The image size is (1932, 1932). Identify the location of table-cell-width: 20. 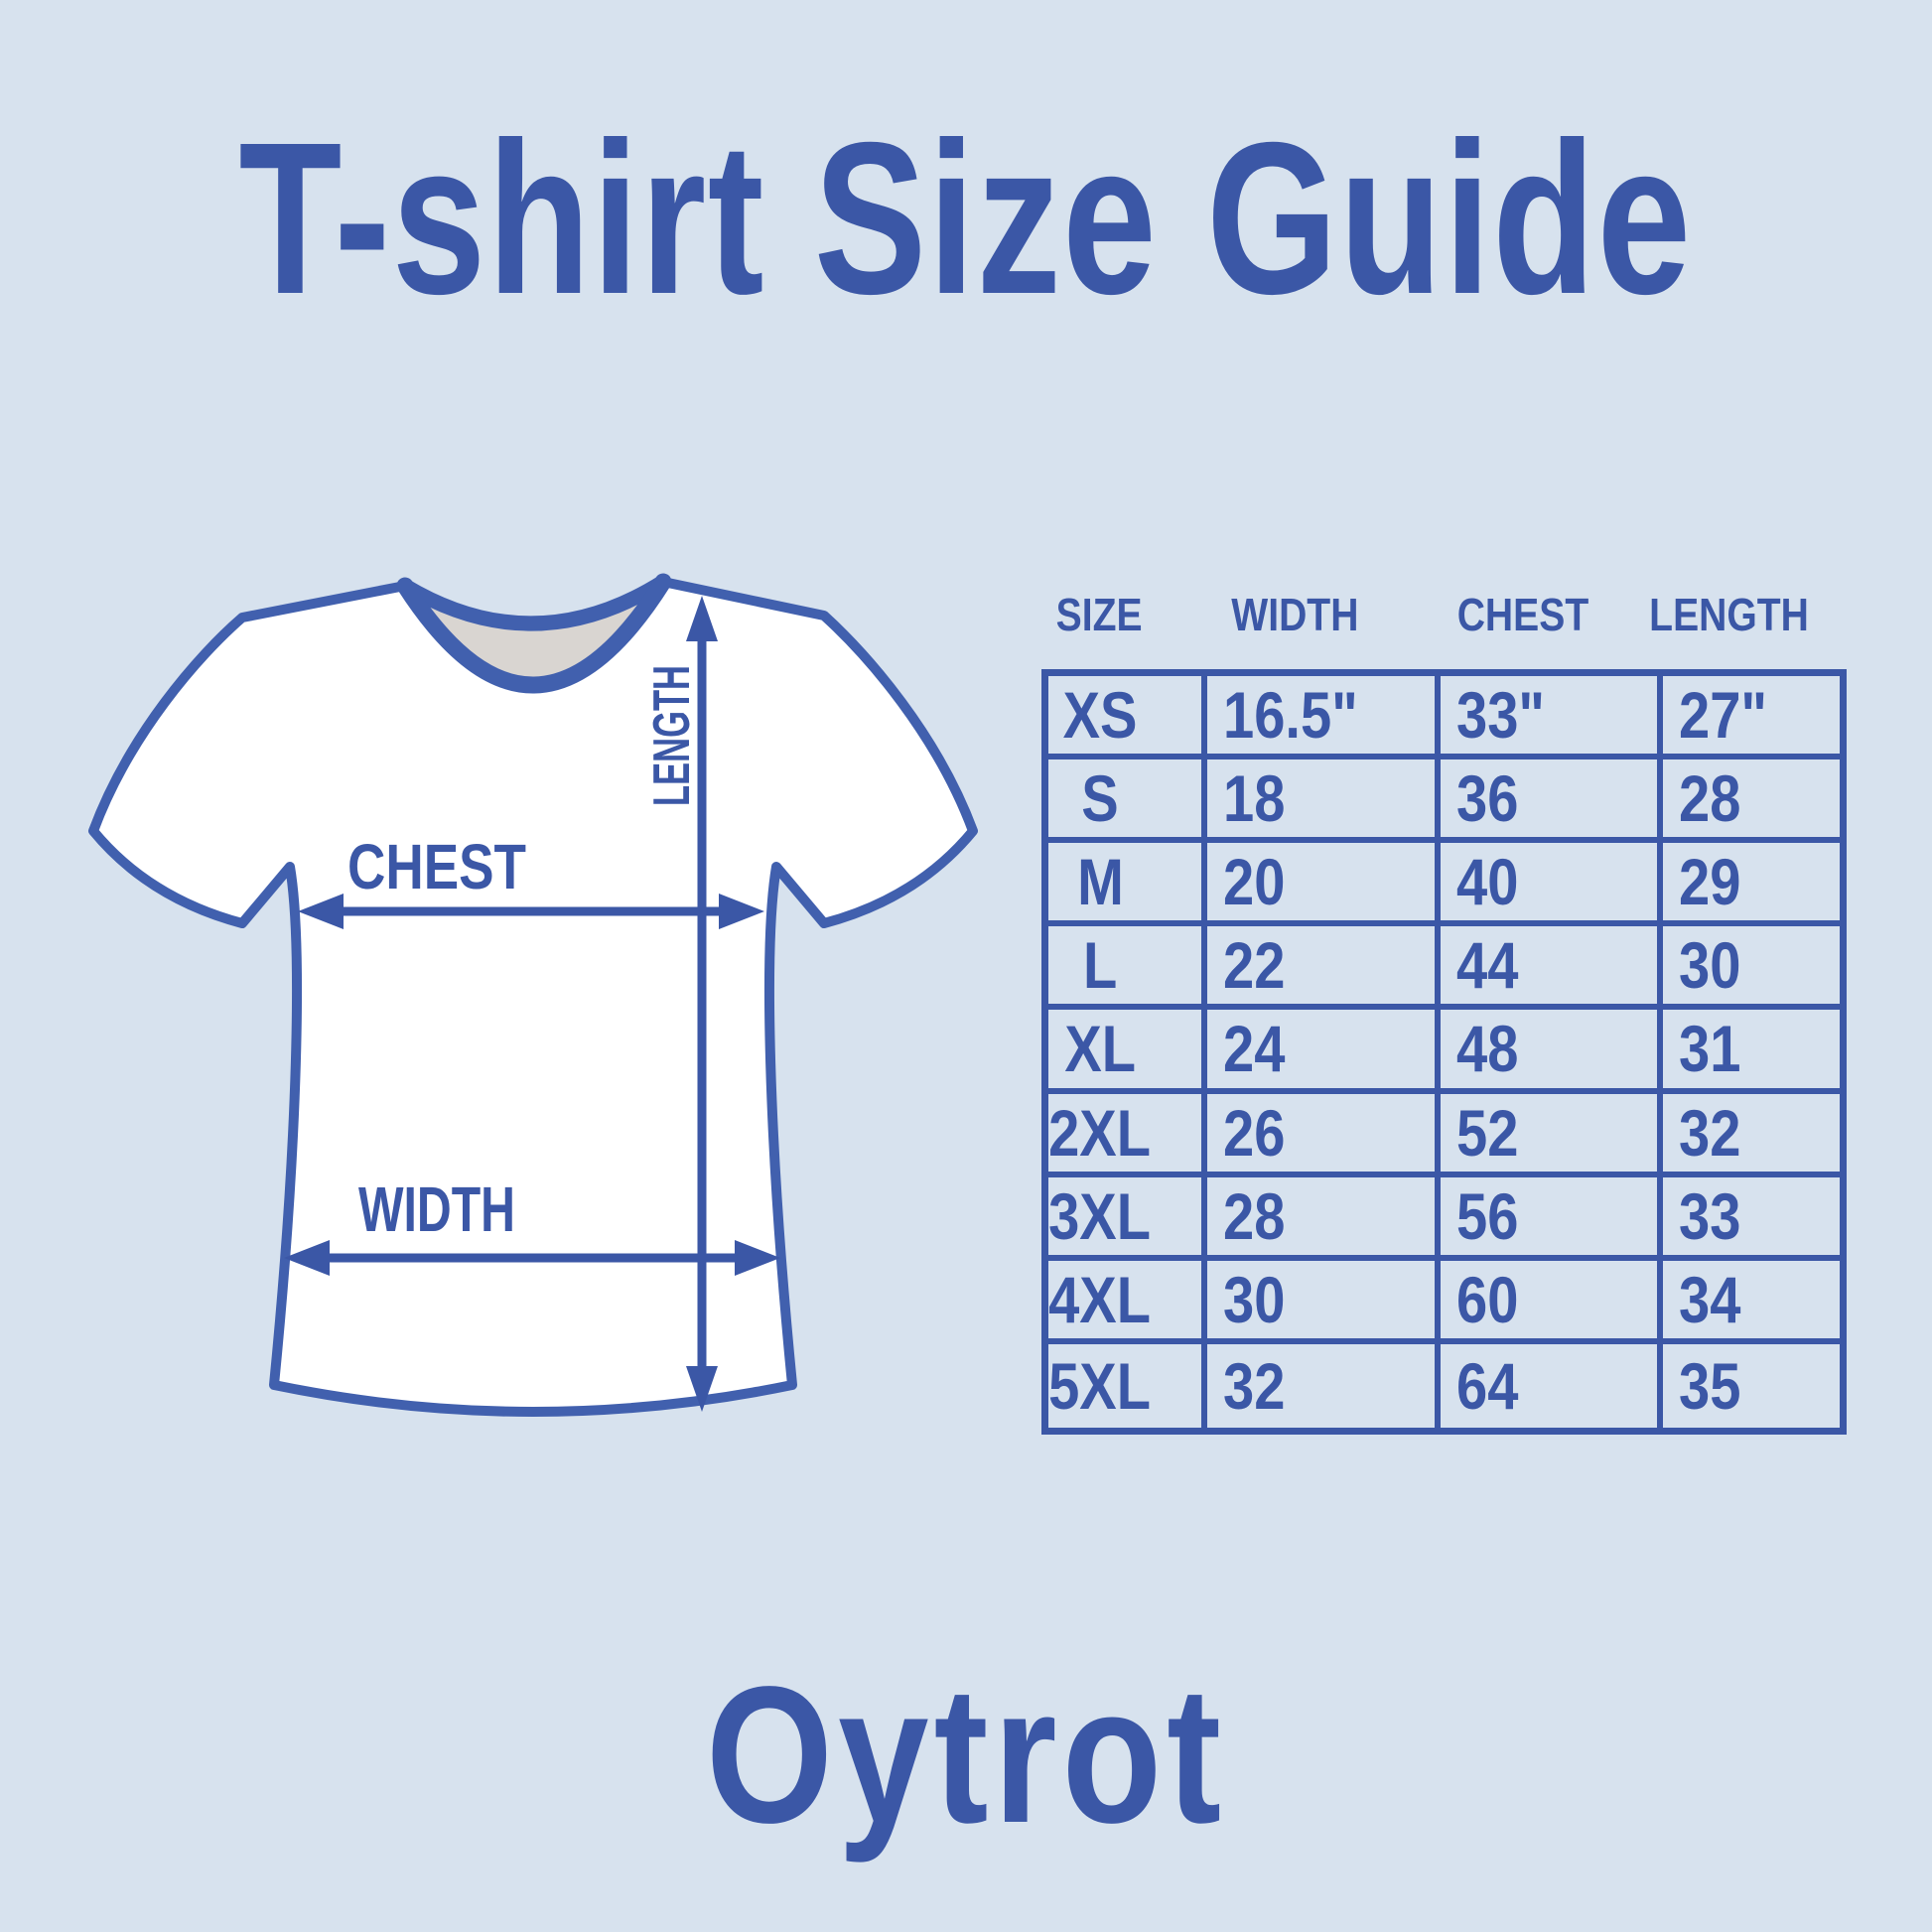
(1324, 885).